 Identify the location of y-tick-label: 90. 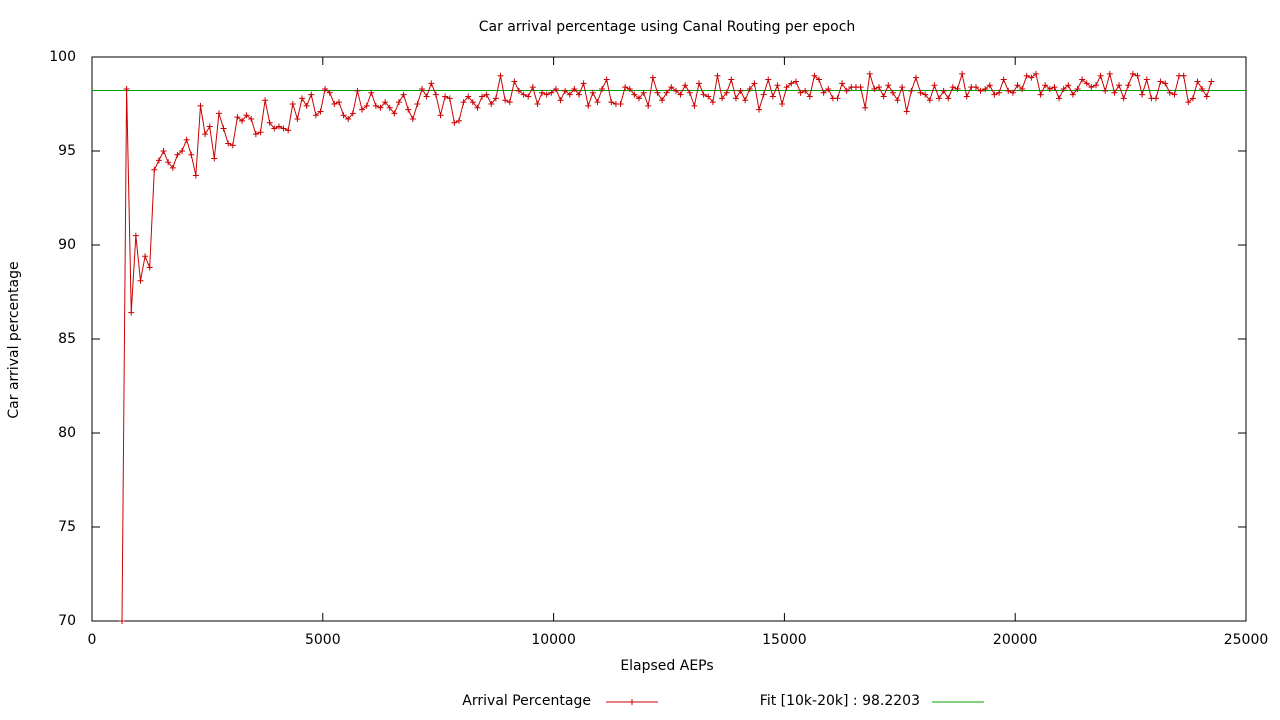
(67, 245).